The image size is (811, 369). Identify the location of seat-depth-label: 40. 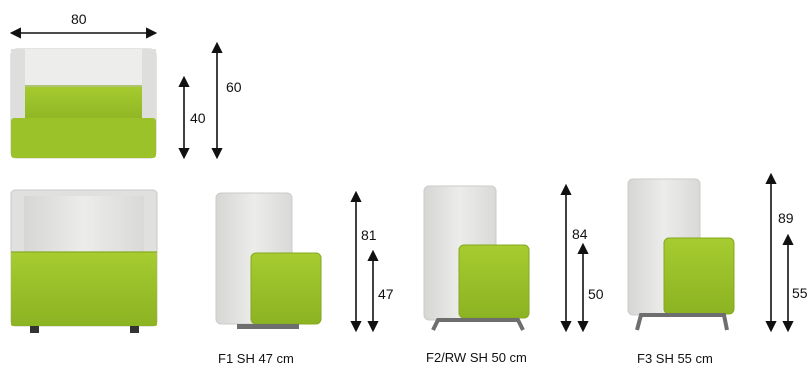
(198, 118).